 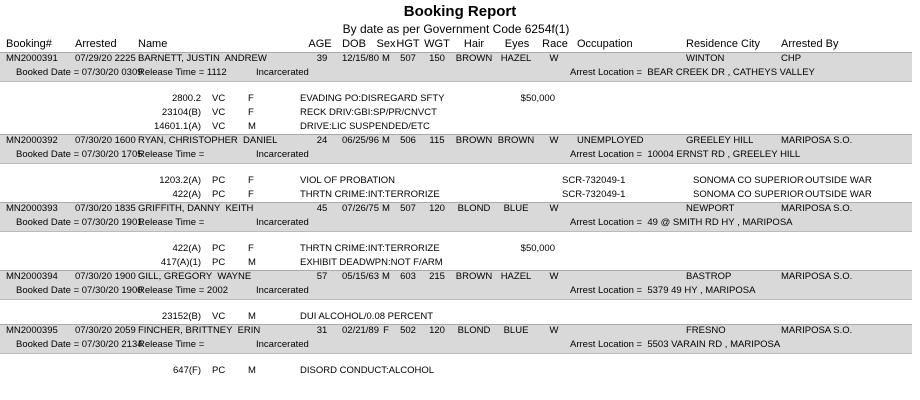 What do you see at coordinates (105, 330) in the screenshot?
I see `record-arrested: 07/30/20 2059` at bounding box center [105, 330].